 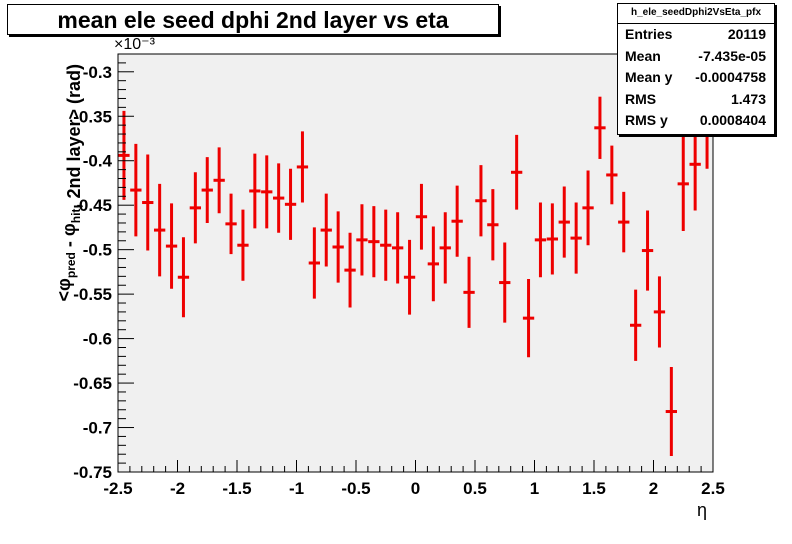 What do you see at coordinates (746, 34) in the screenshot?
I see `stats-value: 20119` at bounding box center [746, 34].